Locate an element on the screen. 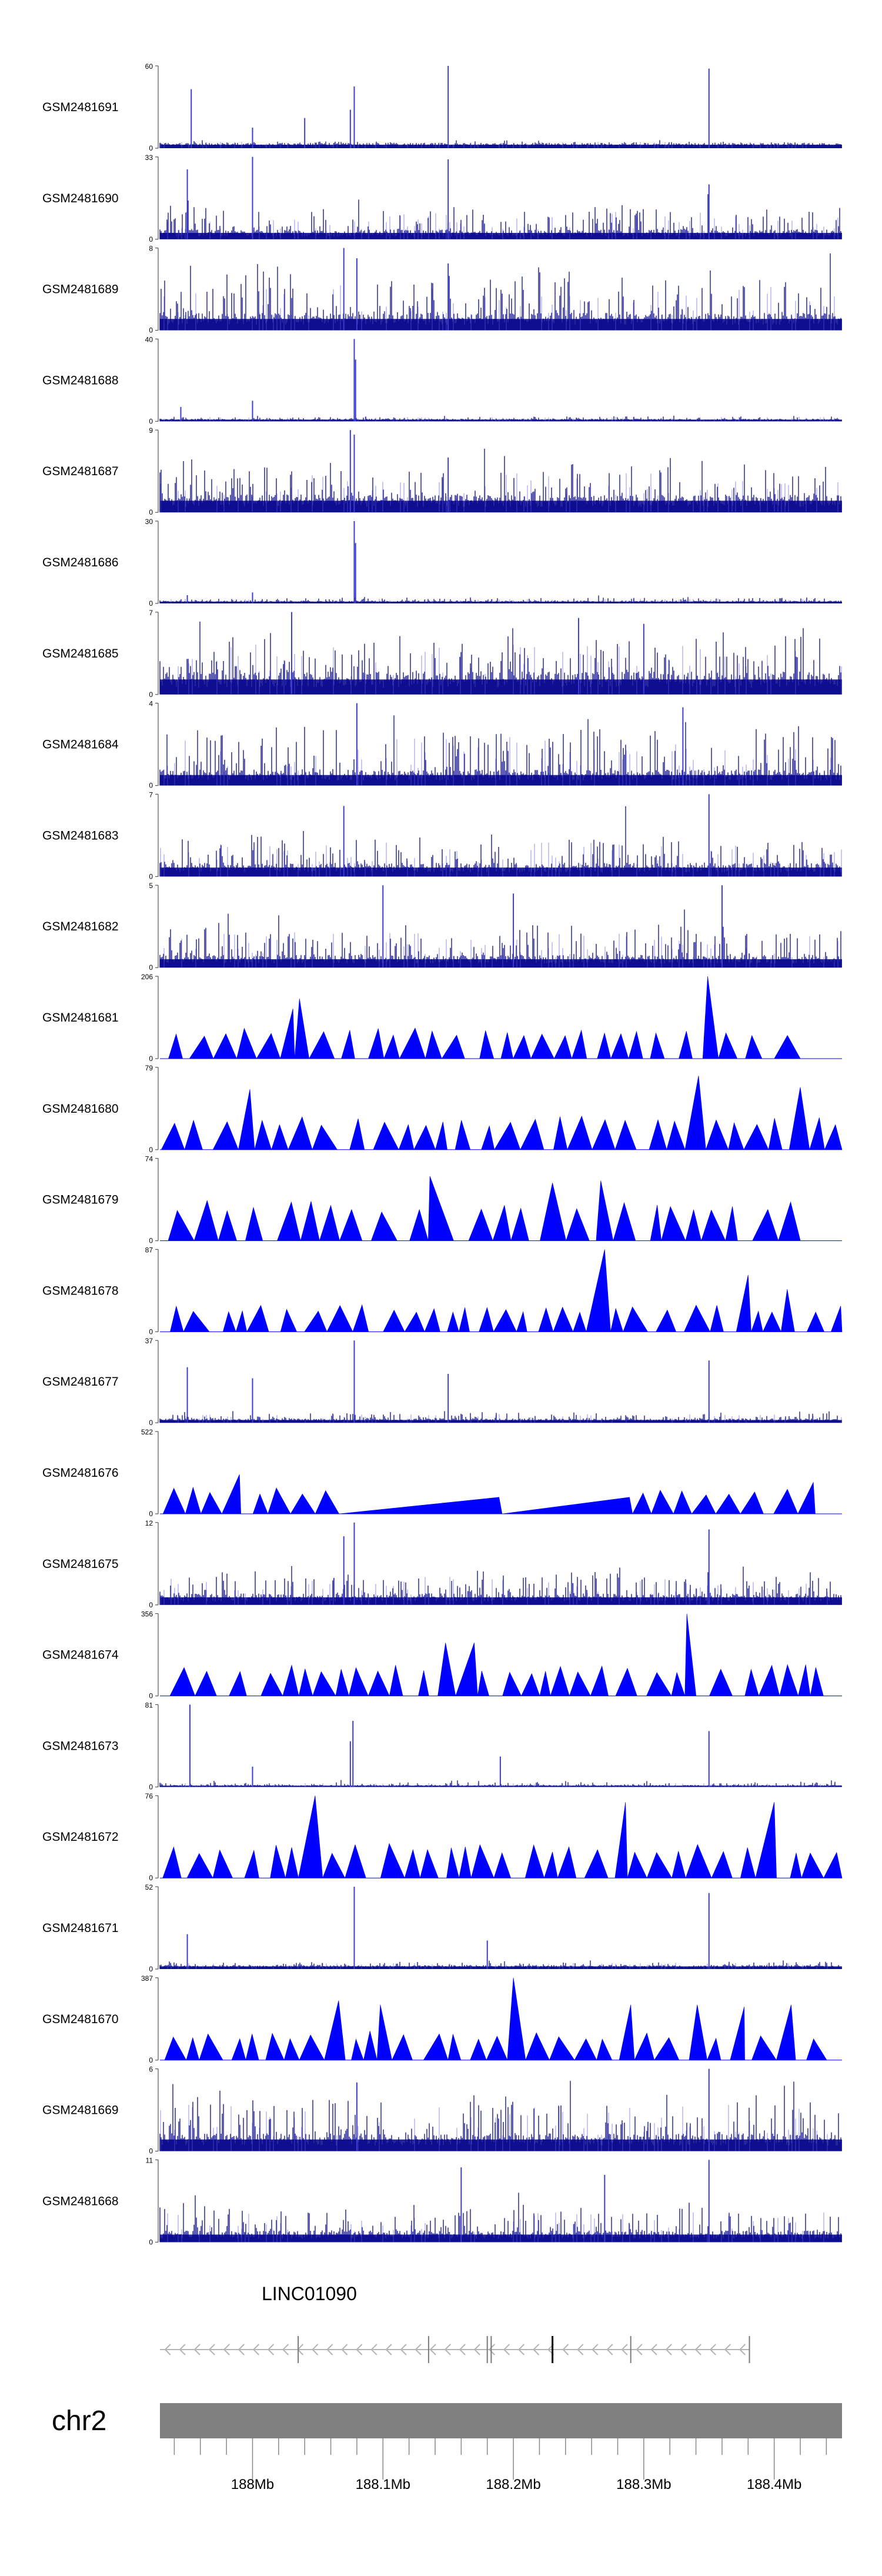  track-label: GSM2481682 is located at coordinates (80, 926).